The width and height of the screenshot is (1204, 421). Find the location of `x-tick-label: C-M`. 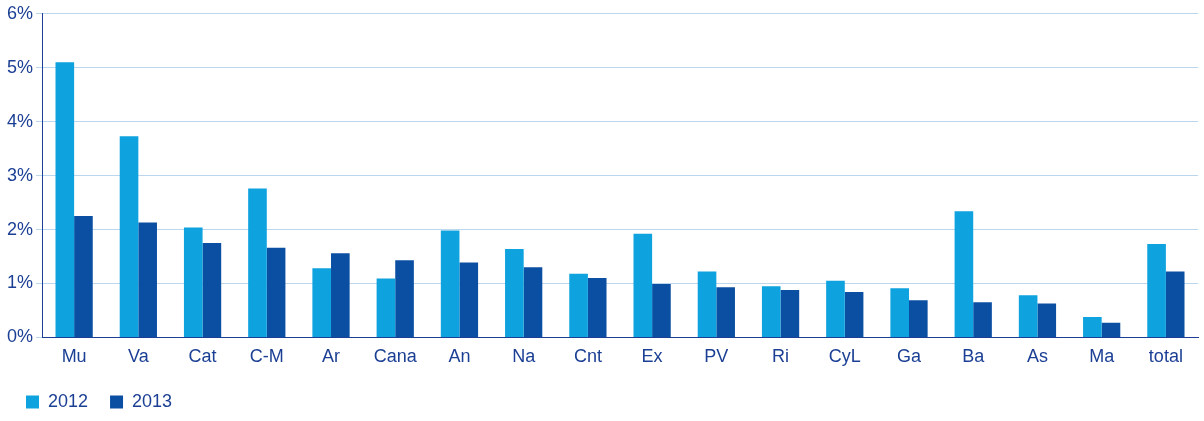

x-tick-label: C-M is located at coordinates (266, 356).